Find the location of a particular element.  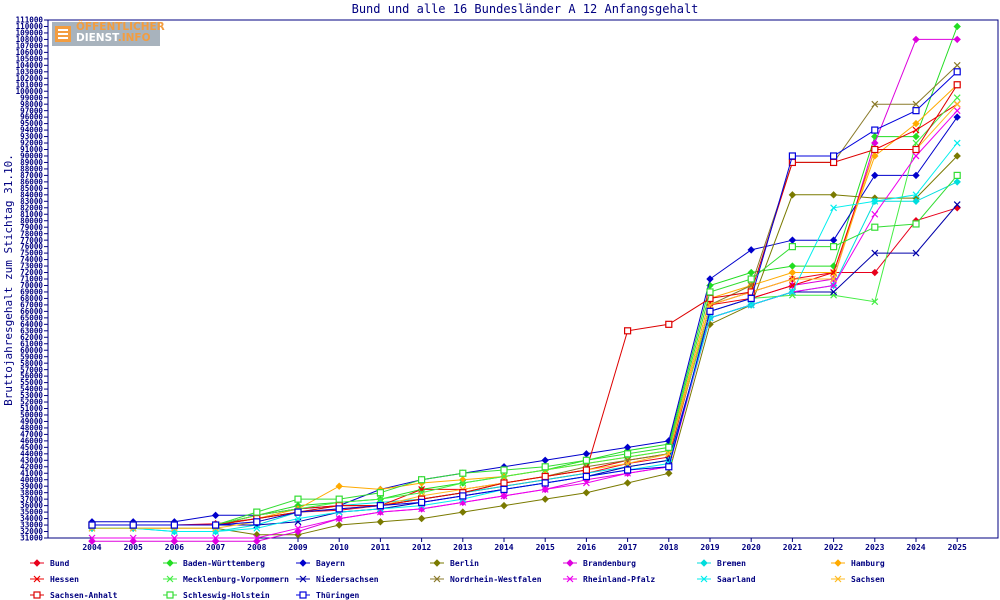

y-tick-label: 44000 is located at coordinates (31, 453).